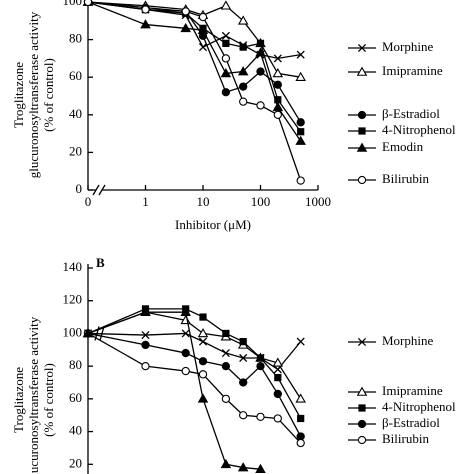 The image size is (474, 474). Describe the element at coordinates (145, 201) in the screenshot. I see `x-tick-label: 1` at that location.